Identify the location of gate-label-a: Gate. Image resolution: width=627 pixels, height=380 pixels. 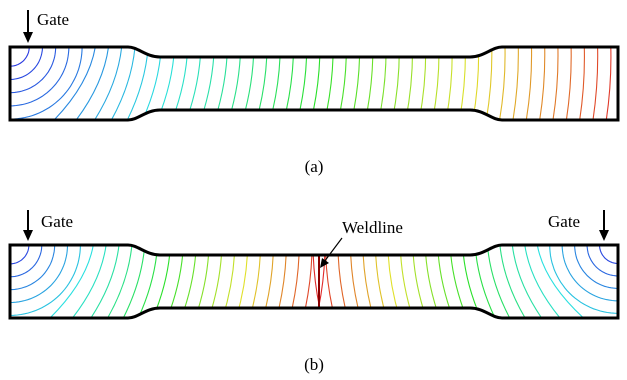
(53, 19).